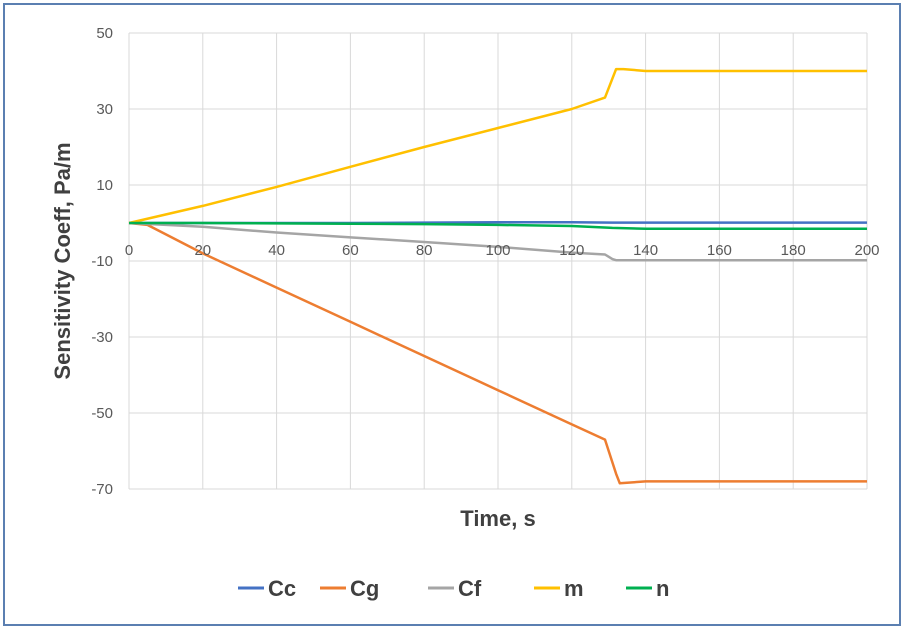 Image resolution: width=906 pixels, height=631 pixels. What do you see at coordinates (645, 250) in the screenshot?
I see `x-tick-label: 140` at bounding box center [645, 250].